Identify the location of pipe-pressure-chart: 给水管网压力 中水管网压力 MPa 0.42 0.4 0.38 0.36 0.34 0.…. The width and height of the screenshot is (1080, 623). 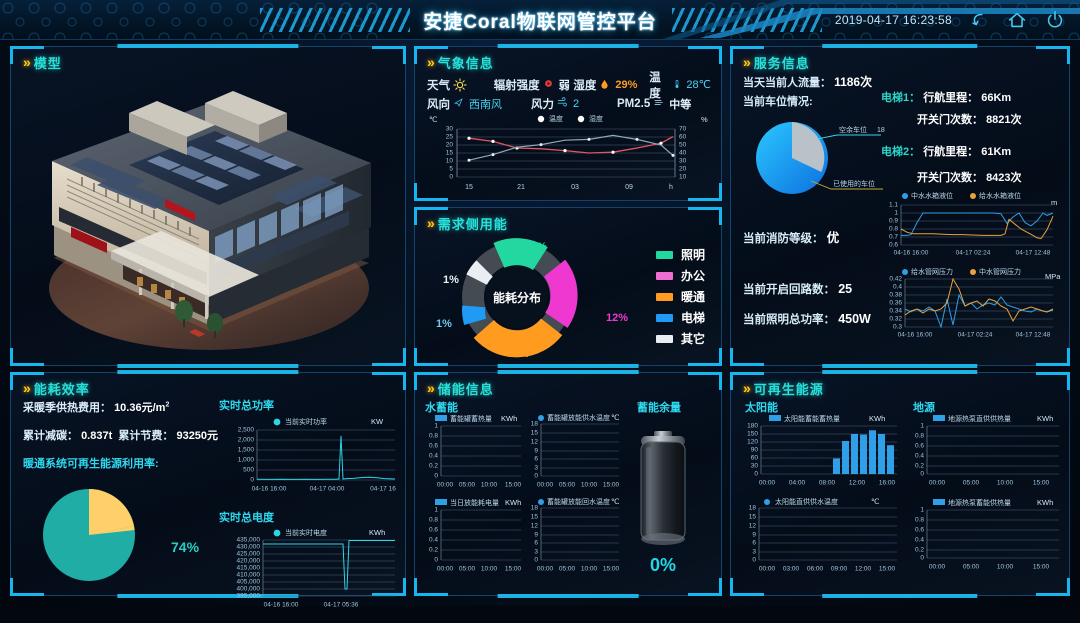
(971, 311).